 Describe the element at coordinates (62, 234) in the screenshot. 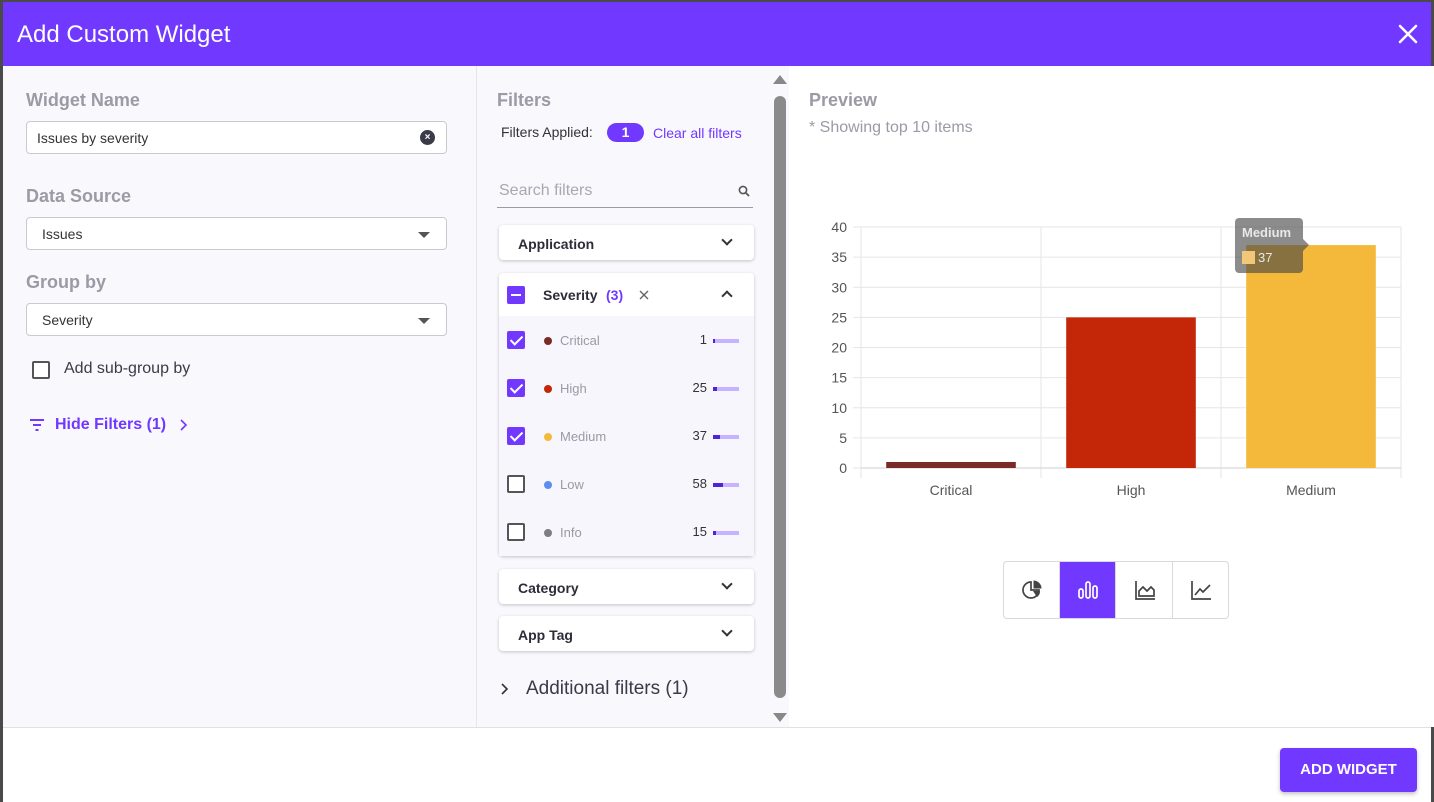

I see `data-source-value: Issues` at that location.